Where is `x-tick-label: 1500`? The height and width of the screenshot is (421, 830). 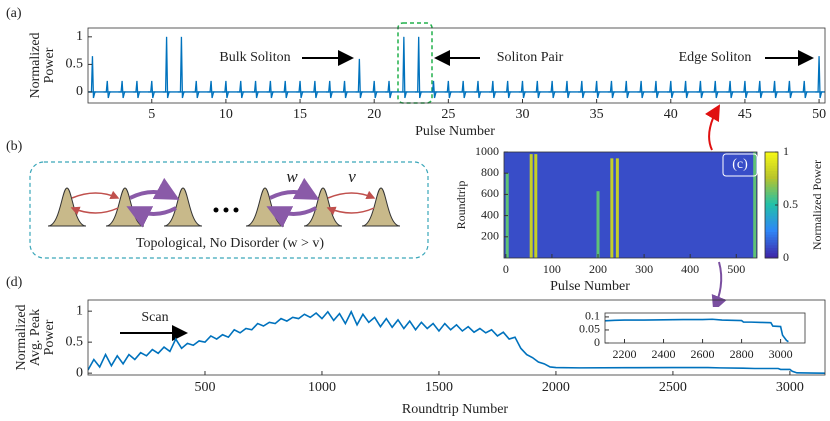 x-tick-label: 1500 is located at coordinates (439, 387).